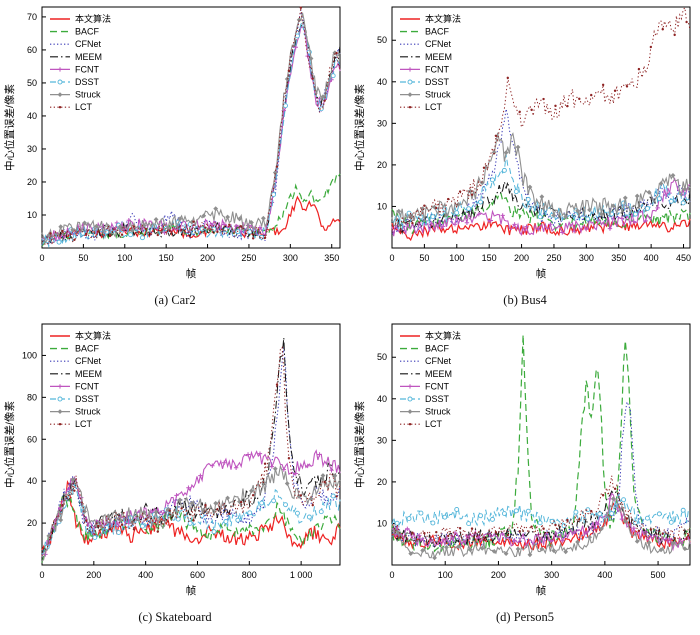  I want to click on legend-label-bacf: BACF, so click(437, 349).